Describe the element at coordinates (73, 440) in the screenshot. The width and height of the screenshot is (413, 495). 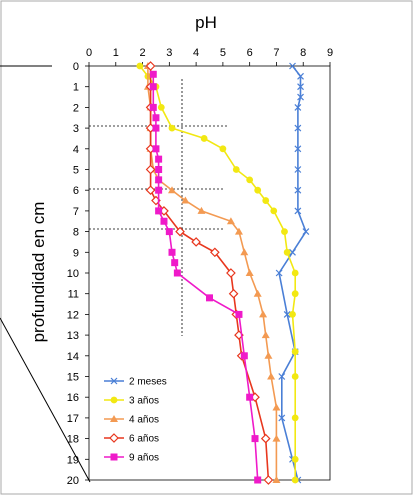
I see `y-tick-label: 18` at that location.